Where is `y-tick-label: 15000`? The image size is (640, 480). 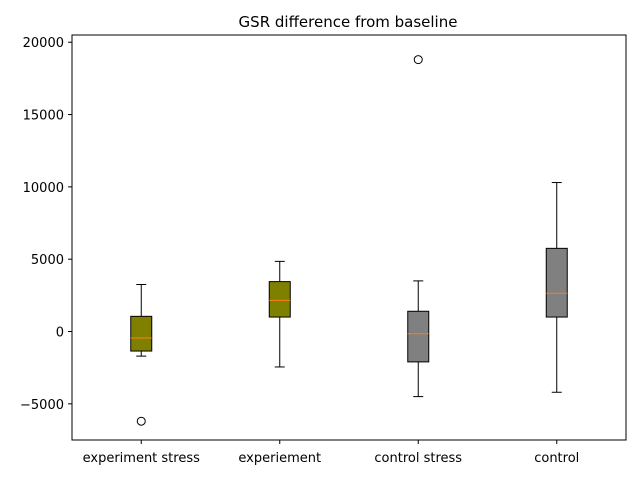
y-tick-label: 15000 is located at coordinates (43, 116).